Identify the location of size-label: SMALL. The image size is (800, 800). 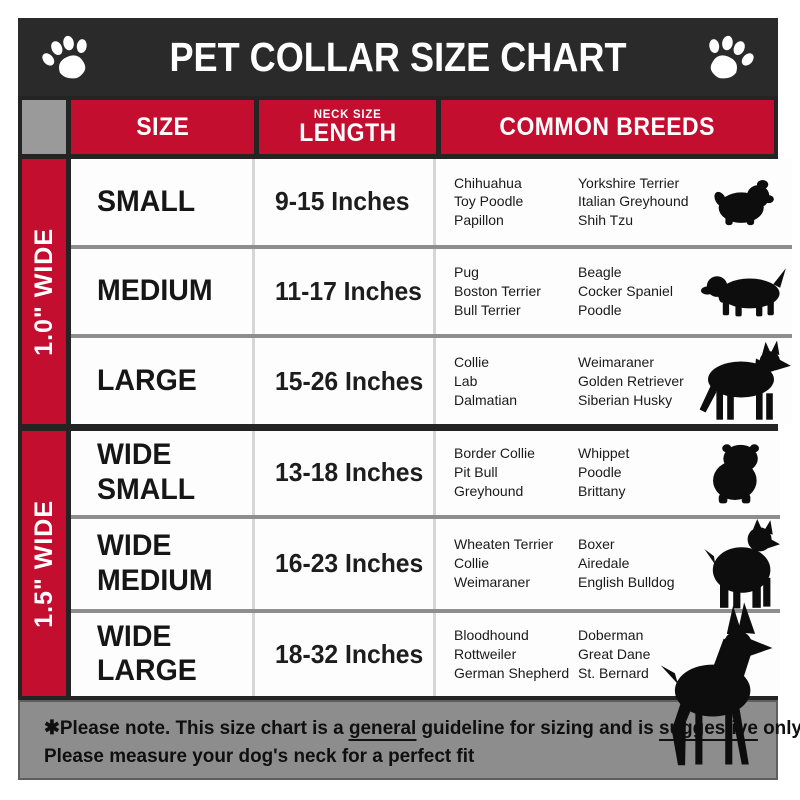
(146, 201).